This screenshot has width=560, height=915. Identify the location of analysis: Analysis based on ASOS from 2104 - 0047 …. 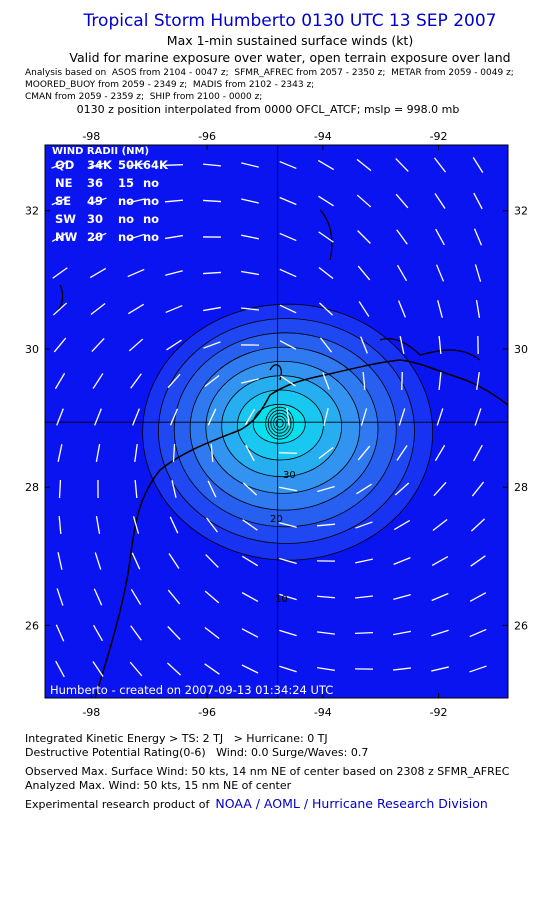
(269, 73).